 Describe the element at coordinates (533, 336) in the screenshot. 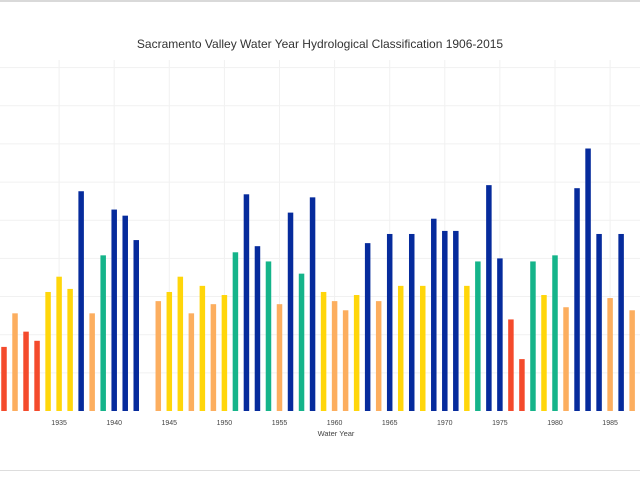

I see `bar-1978` at that location.